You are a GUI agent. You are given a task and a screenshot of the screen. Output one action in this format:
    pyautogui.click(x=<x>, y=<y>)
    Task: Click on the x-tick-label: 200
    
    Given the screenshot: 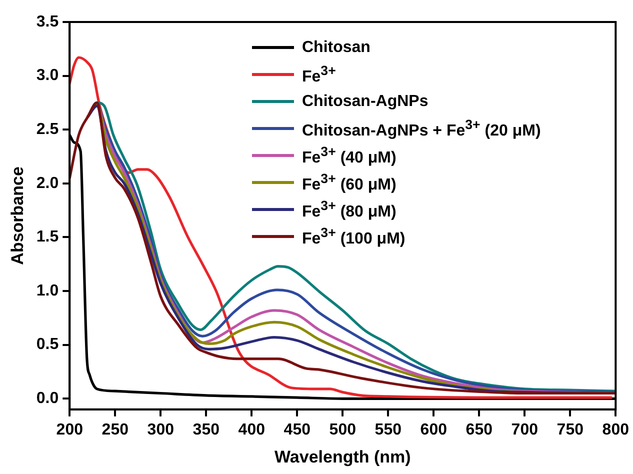 What is the action you would take?
    pyautogui.click(x=70, y=429)
    